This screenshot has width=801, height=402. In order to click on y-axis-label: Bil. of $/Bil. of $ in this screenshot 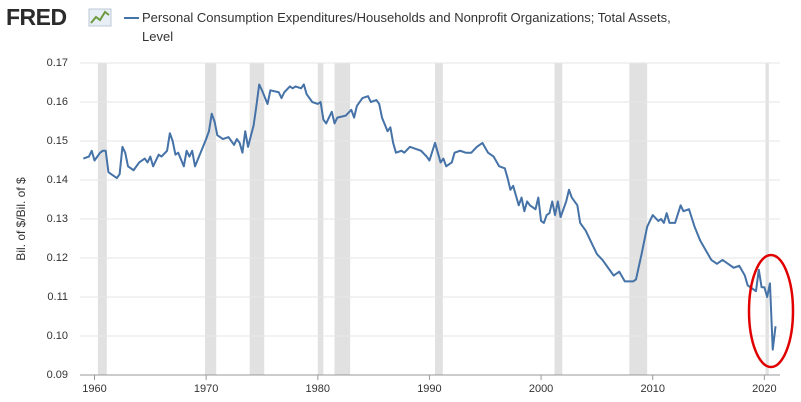, I will do `click(21, 219)`.